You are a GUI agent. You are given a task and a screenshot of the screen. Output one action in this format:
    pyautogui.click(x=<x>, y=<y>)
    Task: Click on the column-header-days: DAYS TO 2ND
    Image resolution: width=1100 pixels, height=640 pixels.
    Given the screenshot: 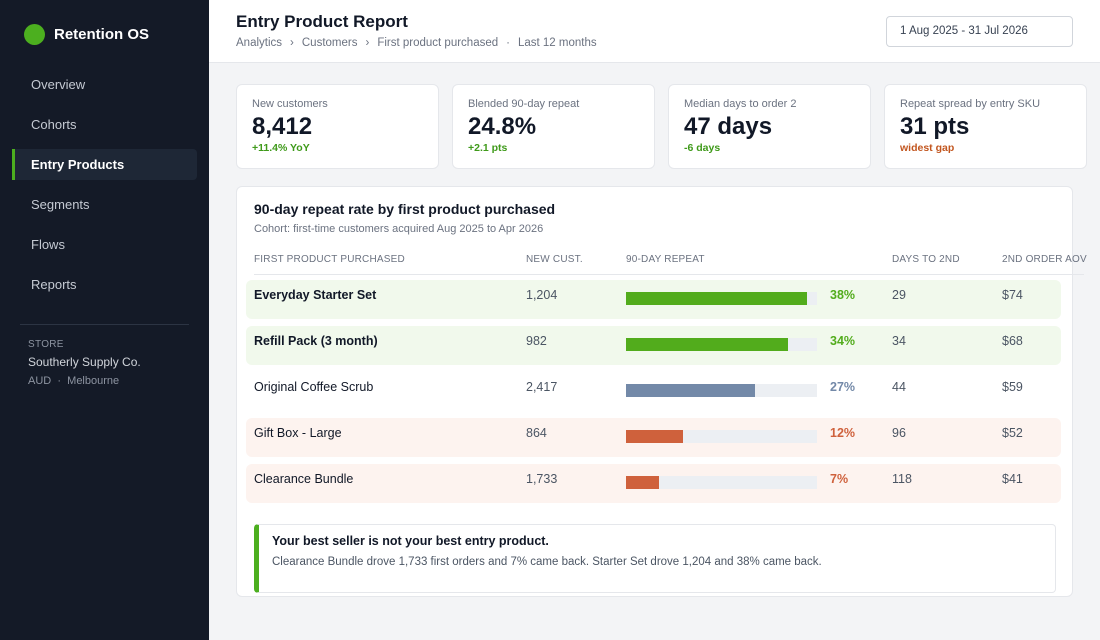 What is the action you would take?
    pyautogui.click(x=926, y=259)
    